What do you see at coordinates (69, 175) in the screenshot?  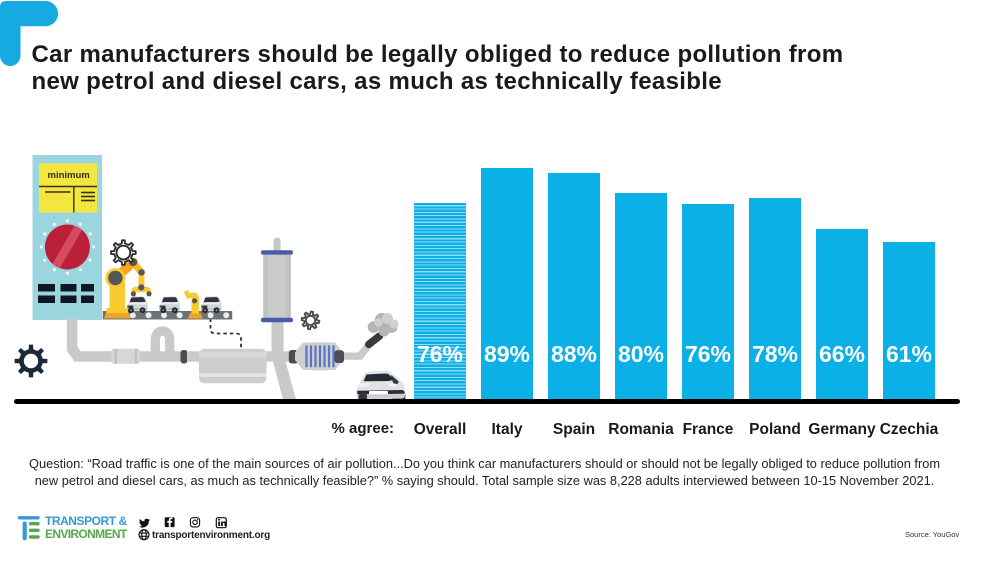 I see `svg-text: minimum` at bounding box center [69, 175].